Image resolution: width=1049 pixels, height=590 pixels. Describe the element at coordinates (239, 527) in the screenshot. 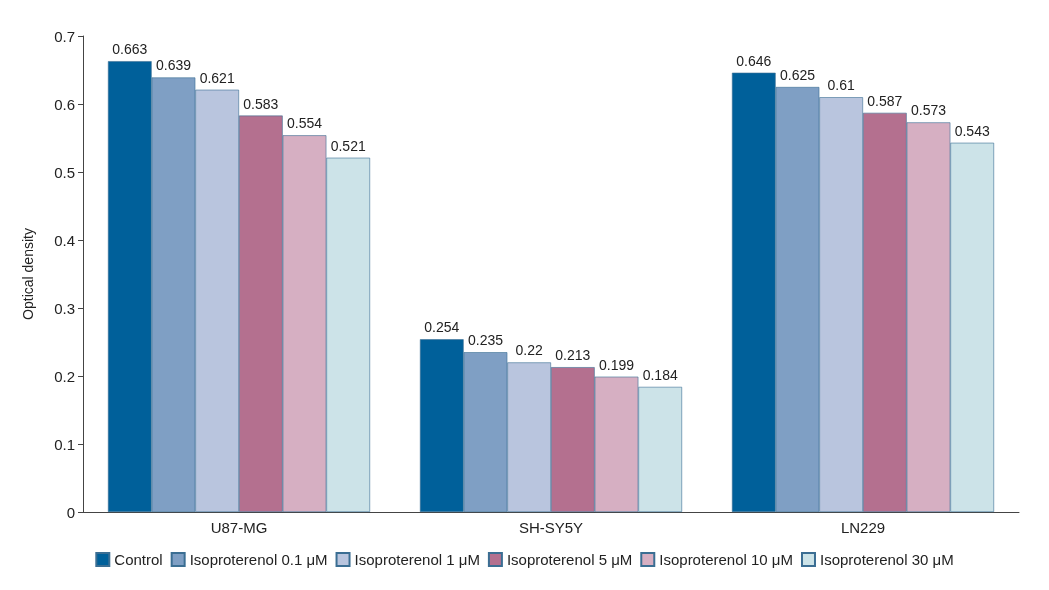

I see `x-tick-label: U87-MG` at that location.